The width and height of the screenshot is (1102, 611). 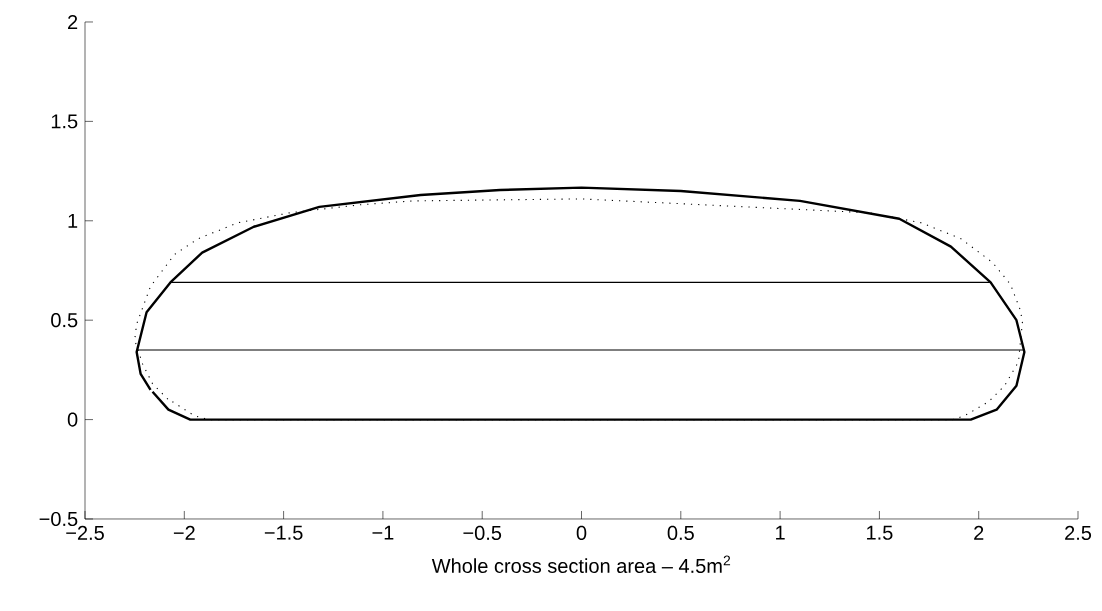 What do you see at coordinates (880, 532) in the screenshot?
I see `x-tick-label: 1.5` at bounding box center [880, 532].